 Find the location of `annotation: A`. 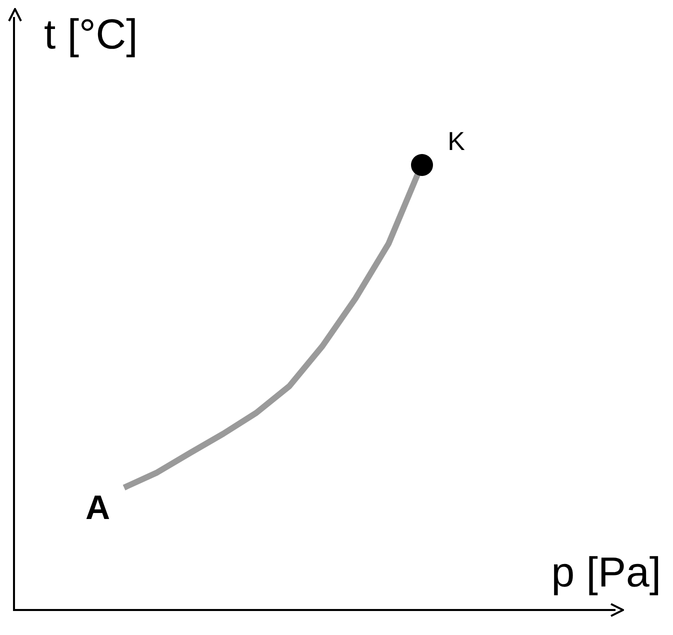

annotation: A is located at coordinates (98, 507).